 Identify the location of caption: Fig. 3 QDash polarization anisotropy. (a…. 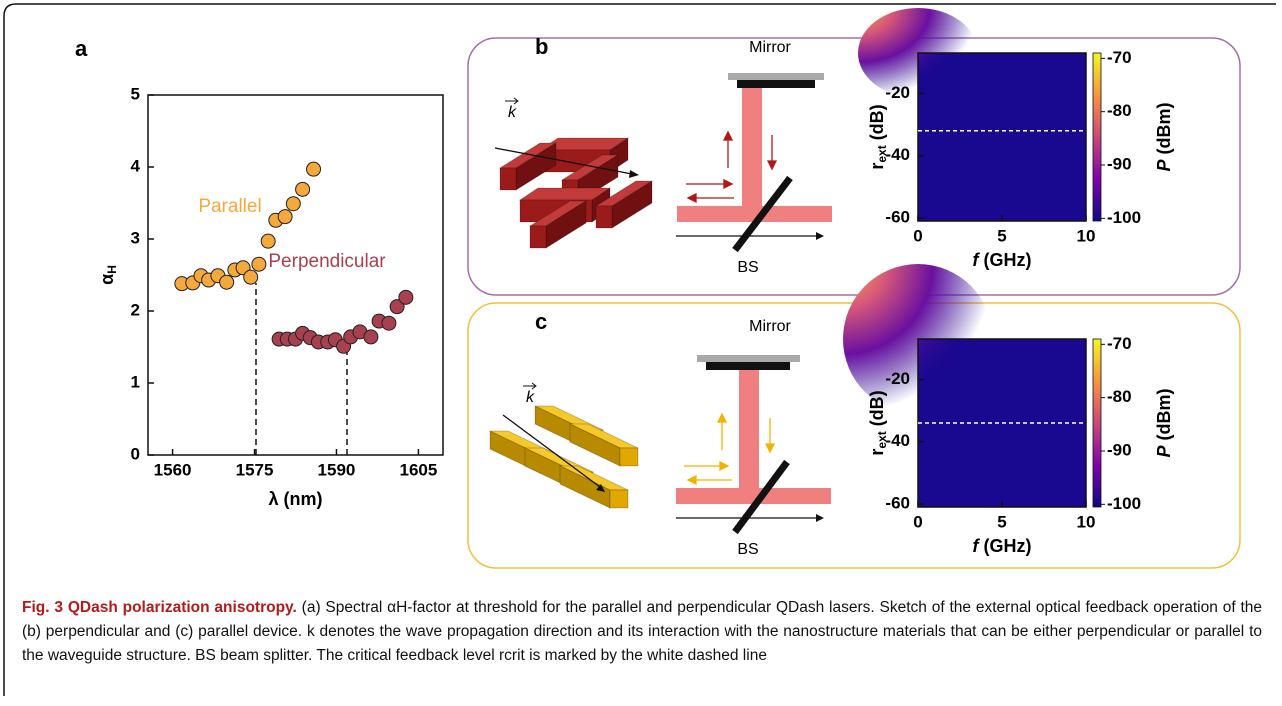
(642, 632).